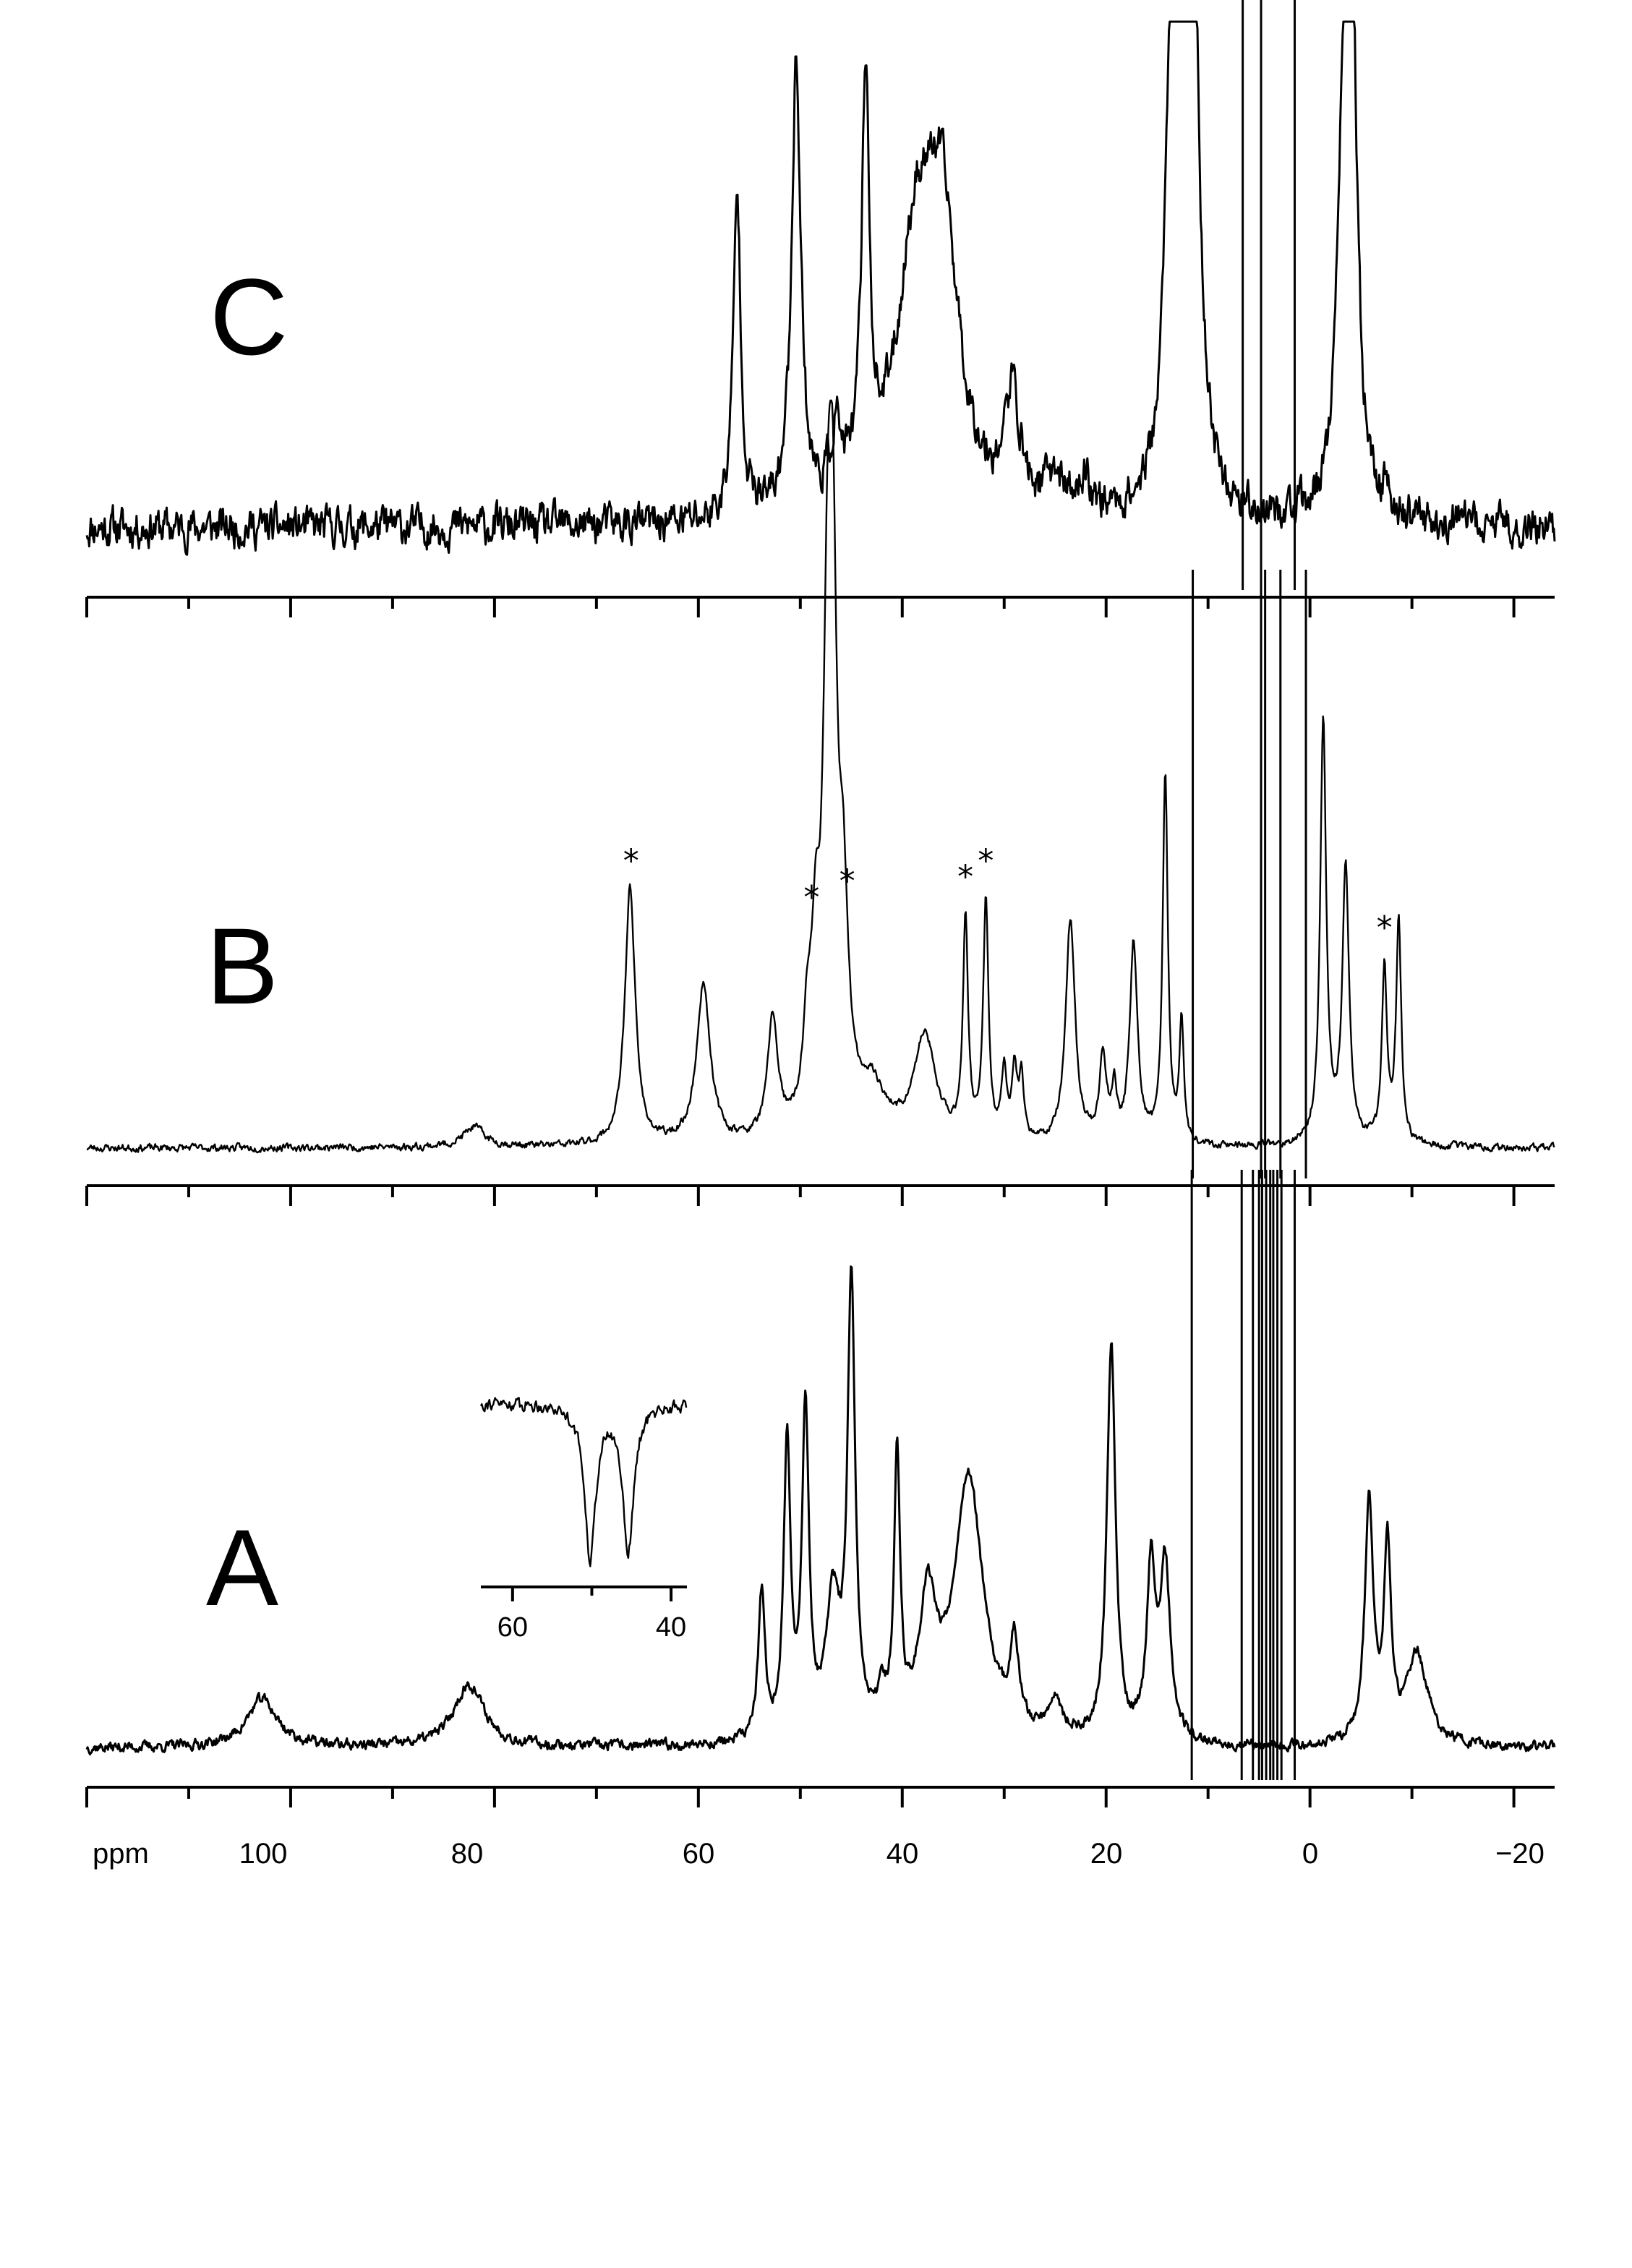 The image size is (1632, 2268). What do you see at coordinates (249, 316) in the screenshot?
I see `panel-label-c: C` at bounding box center [249, 316].